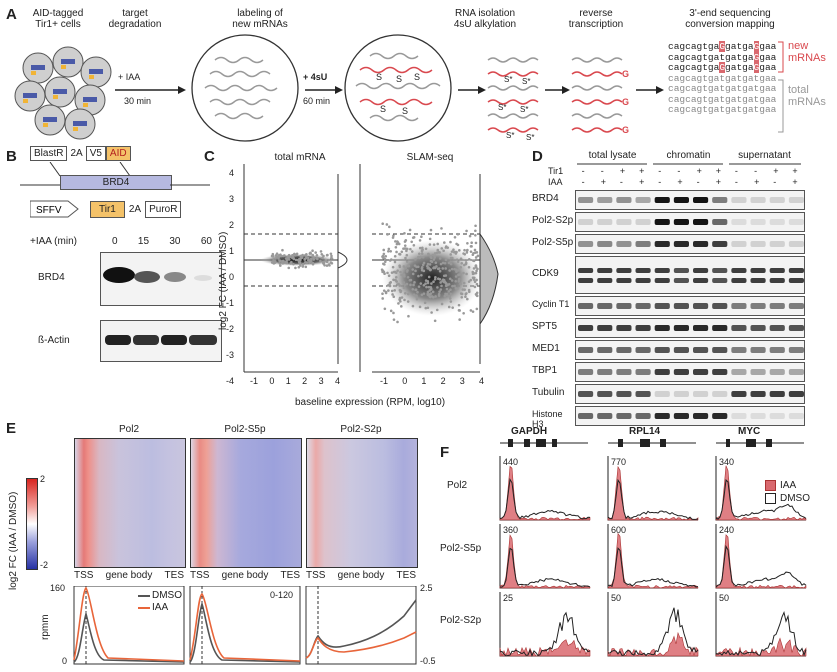 The image size is (837, 672). I want to click on step-3-title: labeling of new mRNAs, so click(260, 19).